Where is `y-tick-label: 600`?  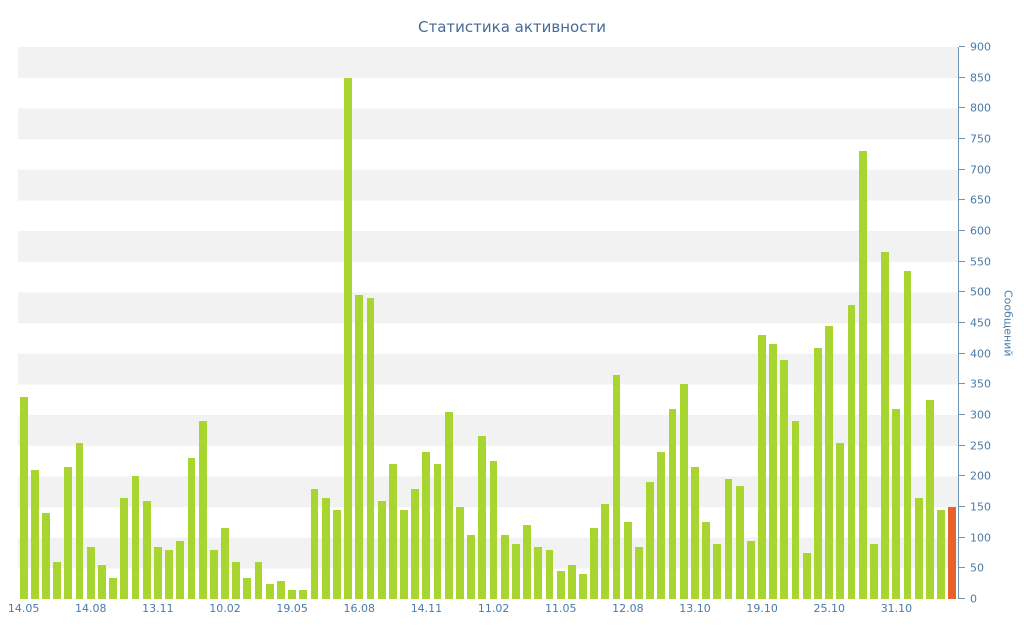
y-tick-label: 600 is located at coordinates (980, 231).